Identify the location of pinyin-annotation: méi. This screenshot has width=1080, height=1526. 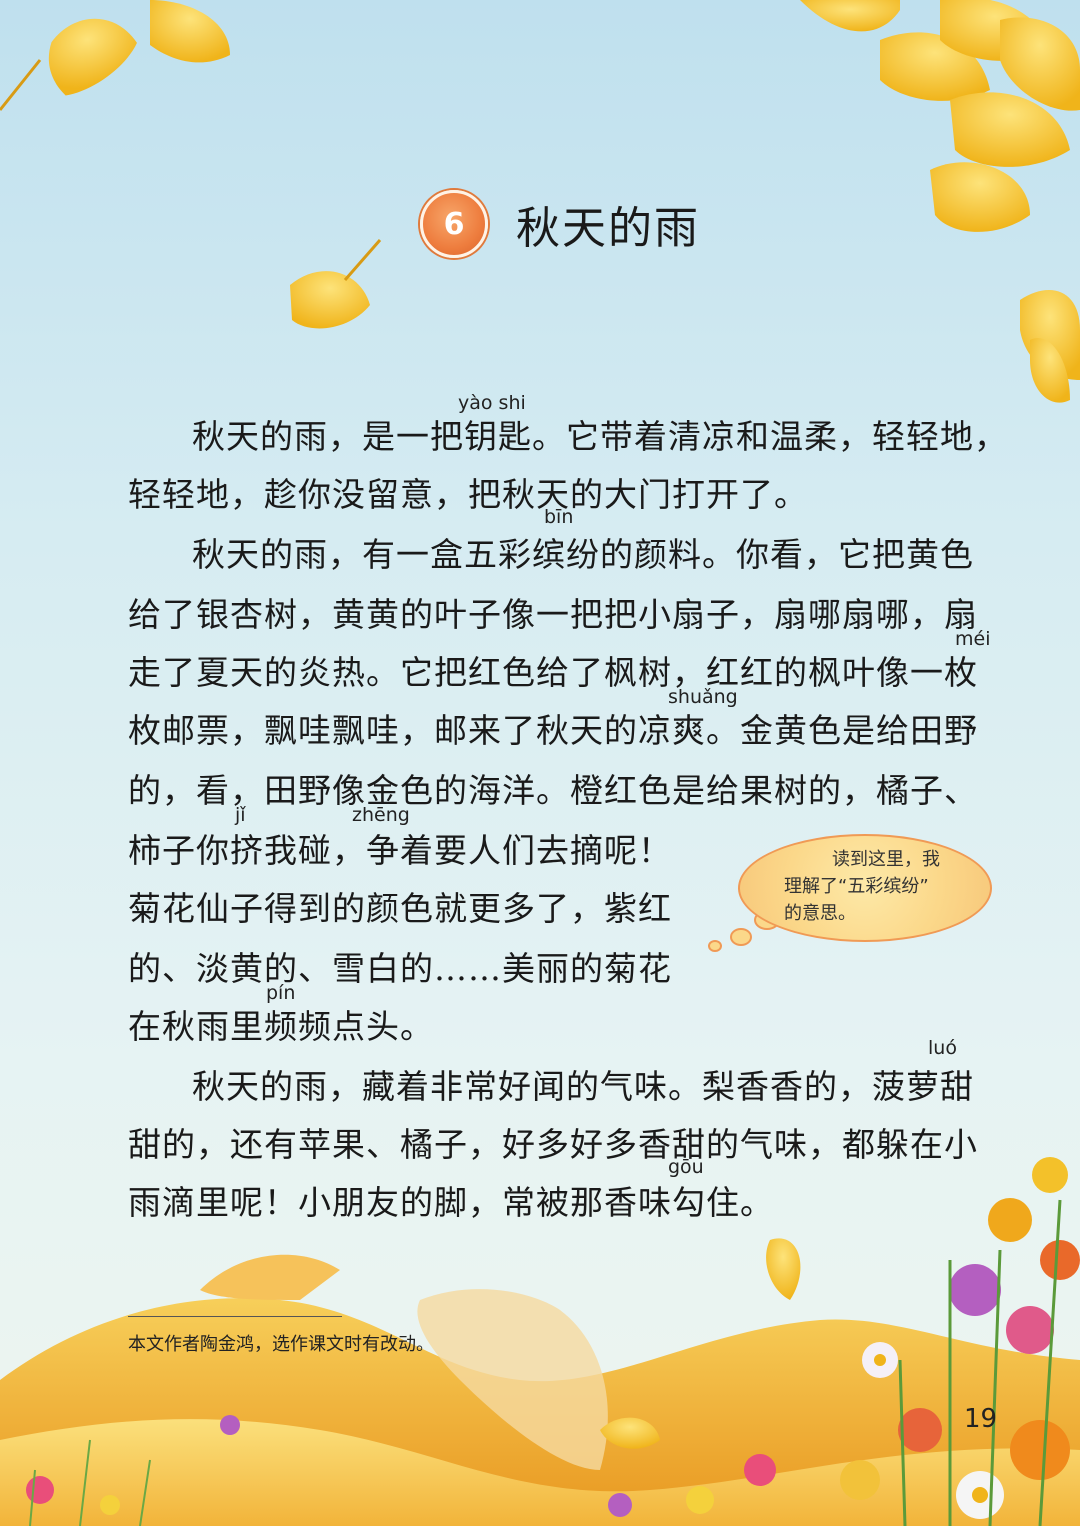
(973, 639).